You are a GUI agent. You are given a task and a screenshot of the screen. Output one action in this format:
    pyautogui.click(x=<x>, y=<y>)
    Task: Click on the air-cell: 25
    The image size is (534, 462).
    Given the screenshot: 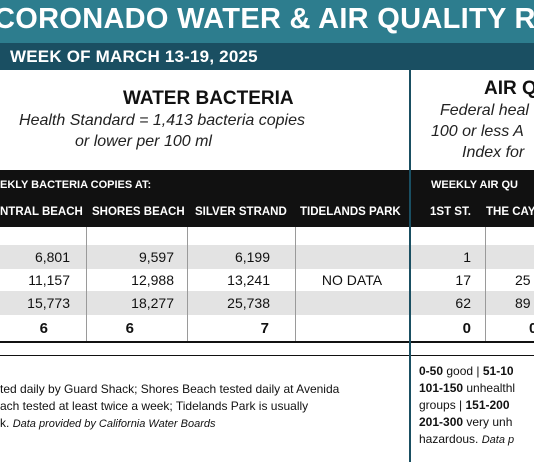 What is the action you would take?
    pyautogui.click(x=523, y=280)
    